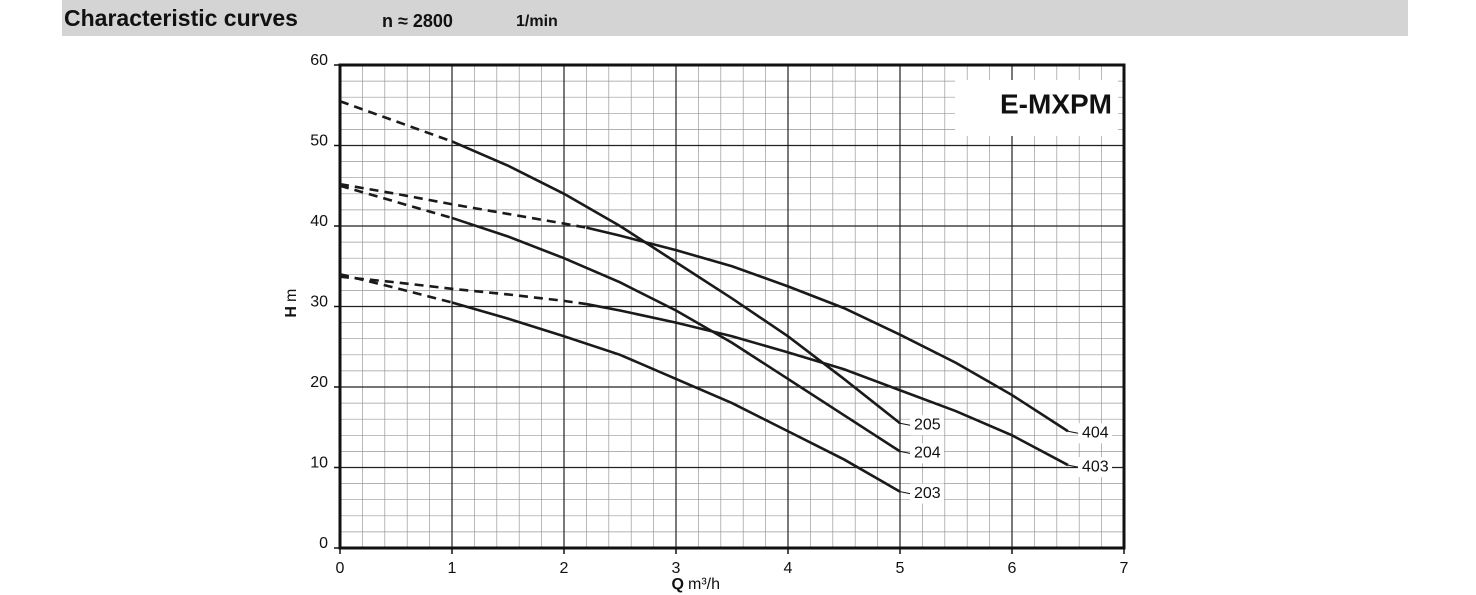 The height and width of the screenshot is (595, 1476). I want to click on y-label-symbol: H, so click(291, 312).